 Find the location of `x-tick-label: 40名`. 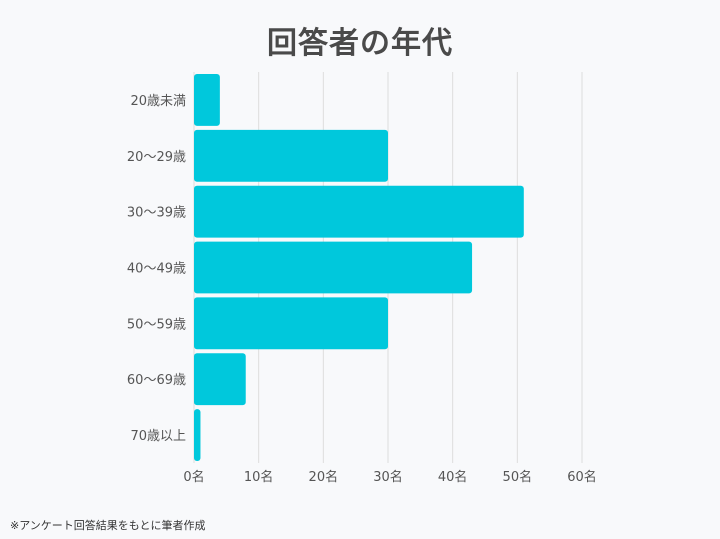

x-tick-label: 40名 is located at coordinates (453, 477).